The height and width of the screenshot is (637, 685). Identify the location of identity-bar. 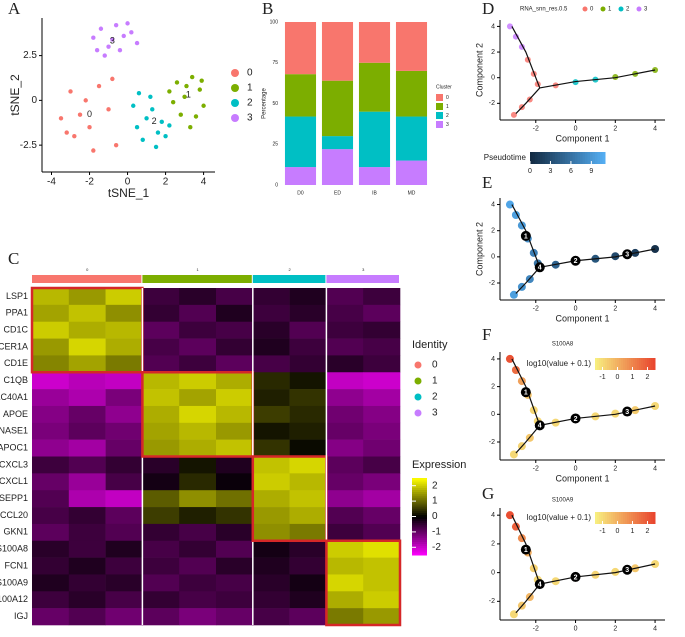
(289, 279).